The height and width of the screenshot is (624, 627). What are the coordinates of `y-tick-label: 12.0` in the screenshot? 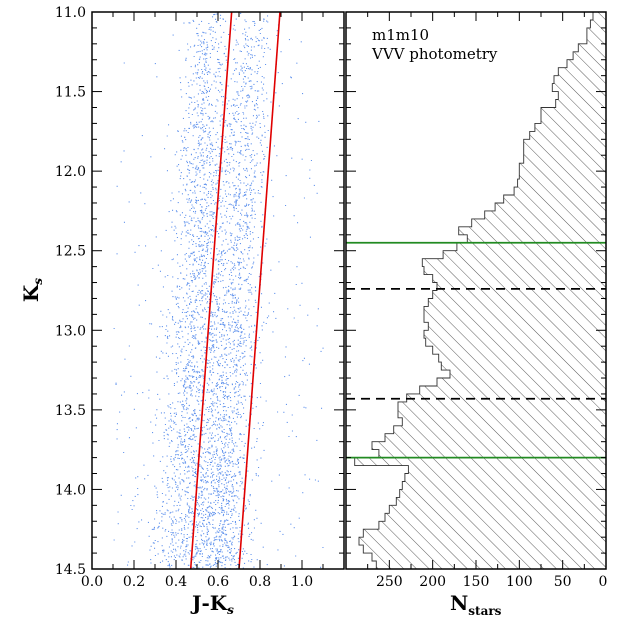 It's located at (70, 172).